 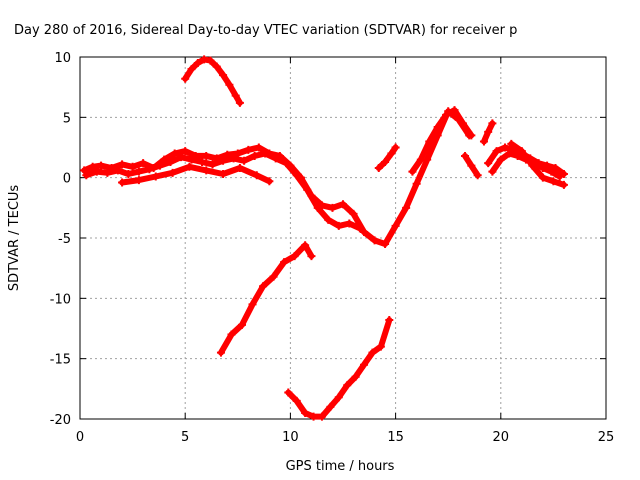 I want to click on x-tick-label: 20, so click(x=501, y=437).